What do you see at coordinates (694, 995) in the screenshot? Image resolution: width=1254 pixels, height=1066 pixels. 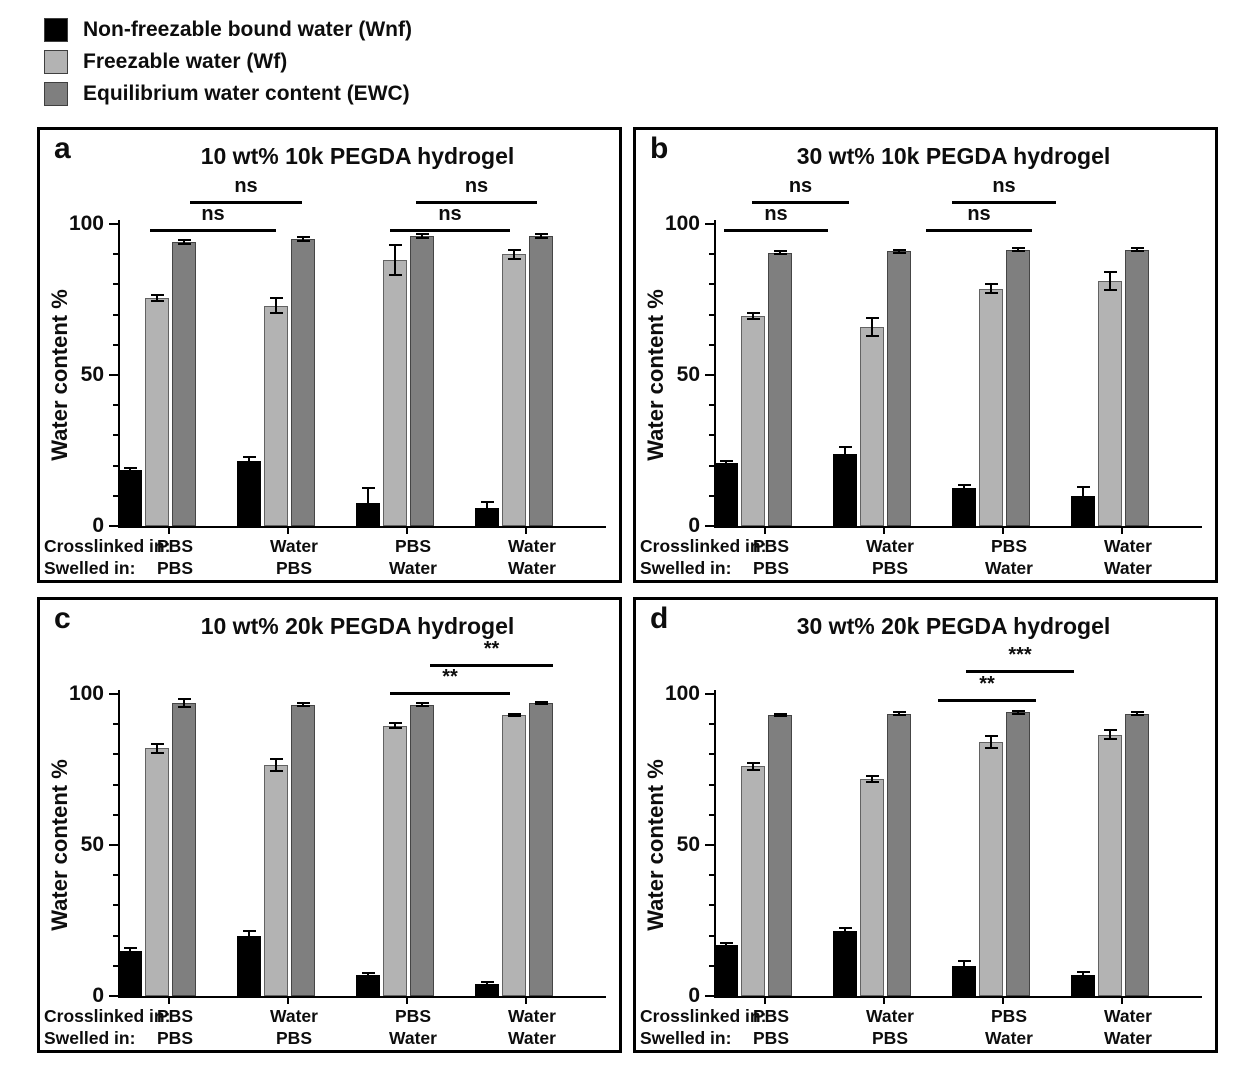 I see `y-tick-label: 0` at bounding box center [694, 995].